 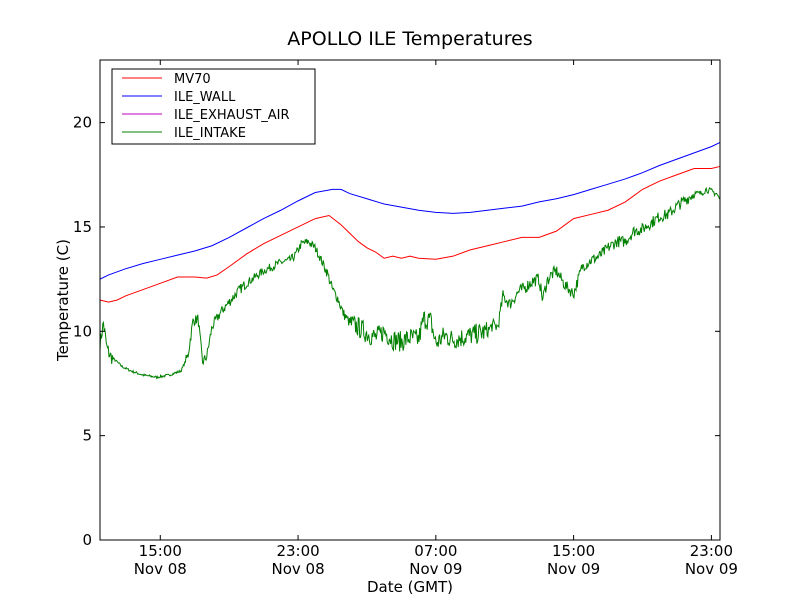 I want to click on legend: MV70 ILE_WALL ILE_EXHAUST_AIR ILE_INTAKE, so click(x=213, y=106).